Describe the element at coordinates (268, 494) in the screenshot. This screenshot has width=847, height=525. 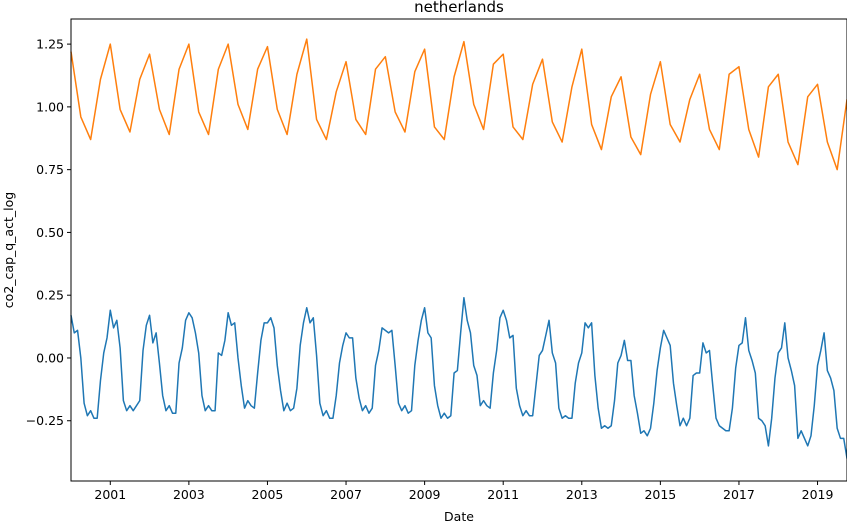
I see `x-tick-label: 2005` at that location.